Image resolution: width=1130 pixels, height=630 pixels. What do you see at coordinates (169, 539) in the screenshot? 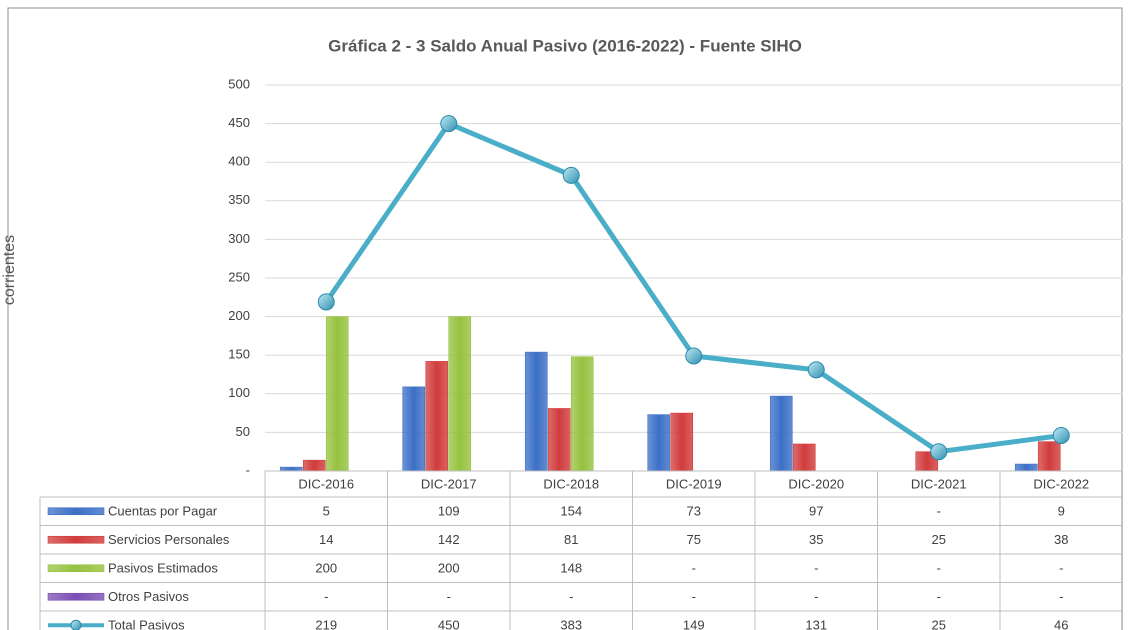
I see `legend-label: Servicios Personales` at bounding box center [169, 539].